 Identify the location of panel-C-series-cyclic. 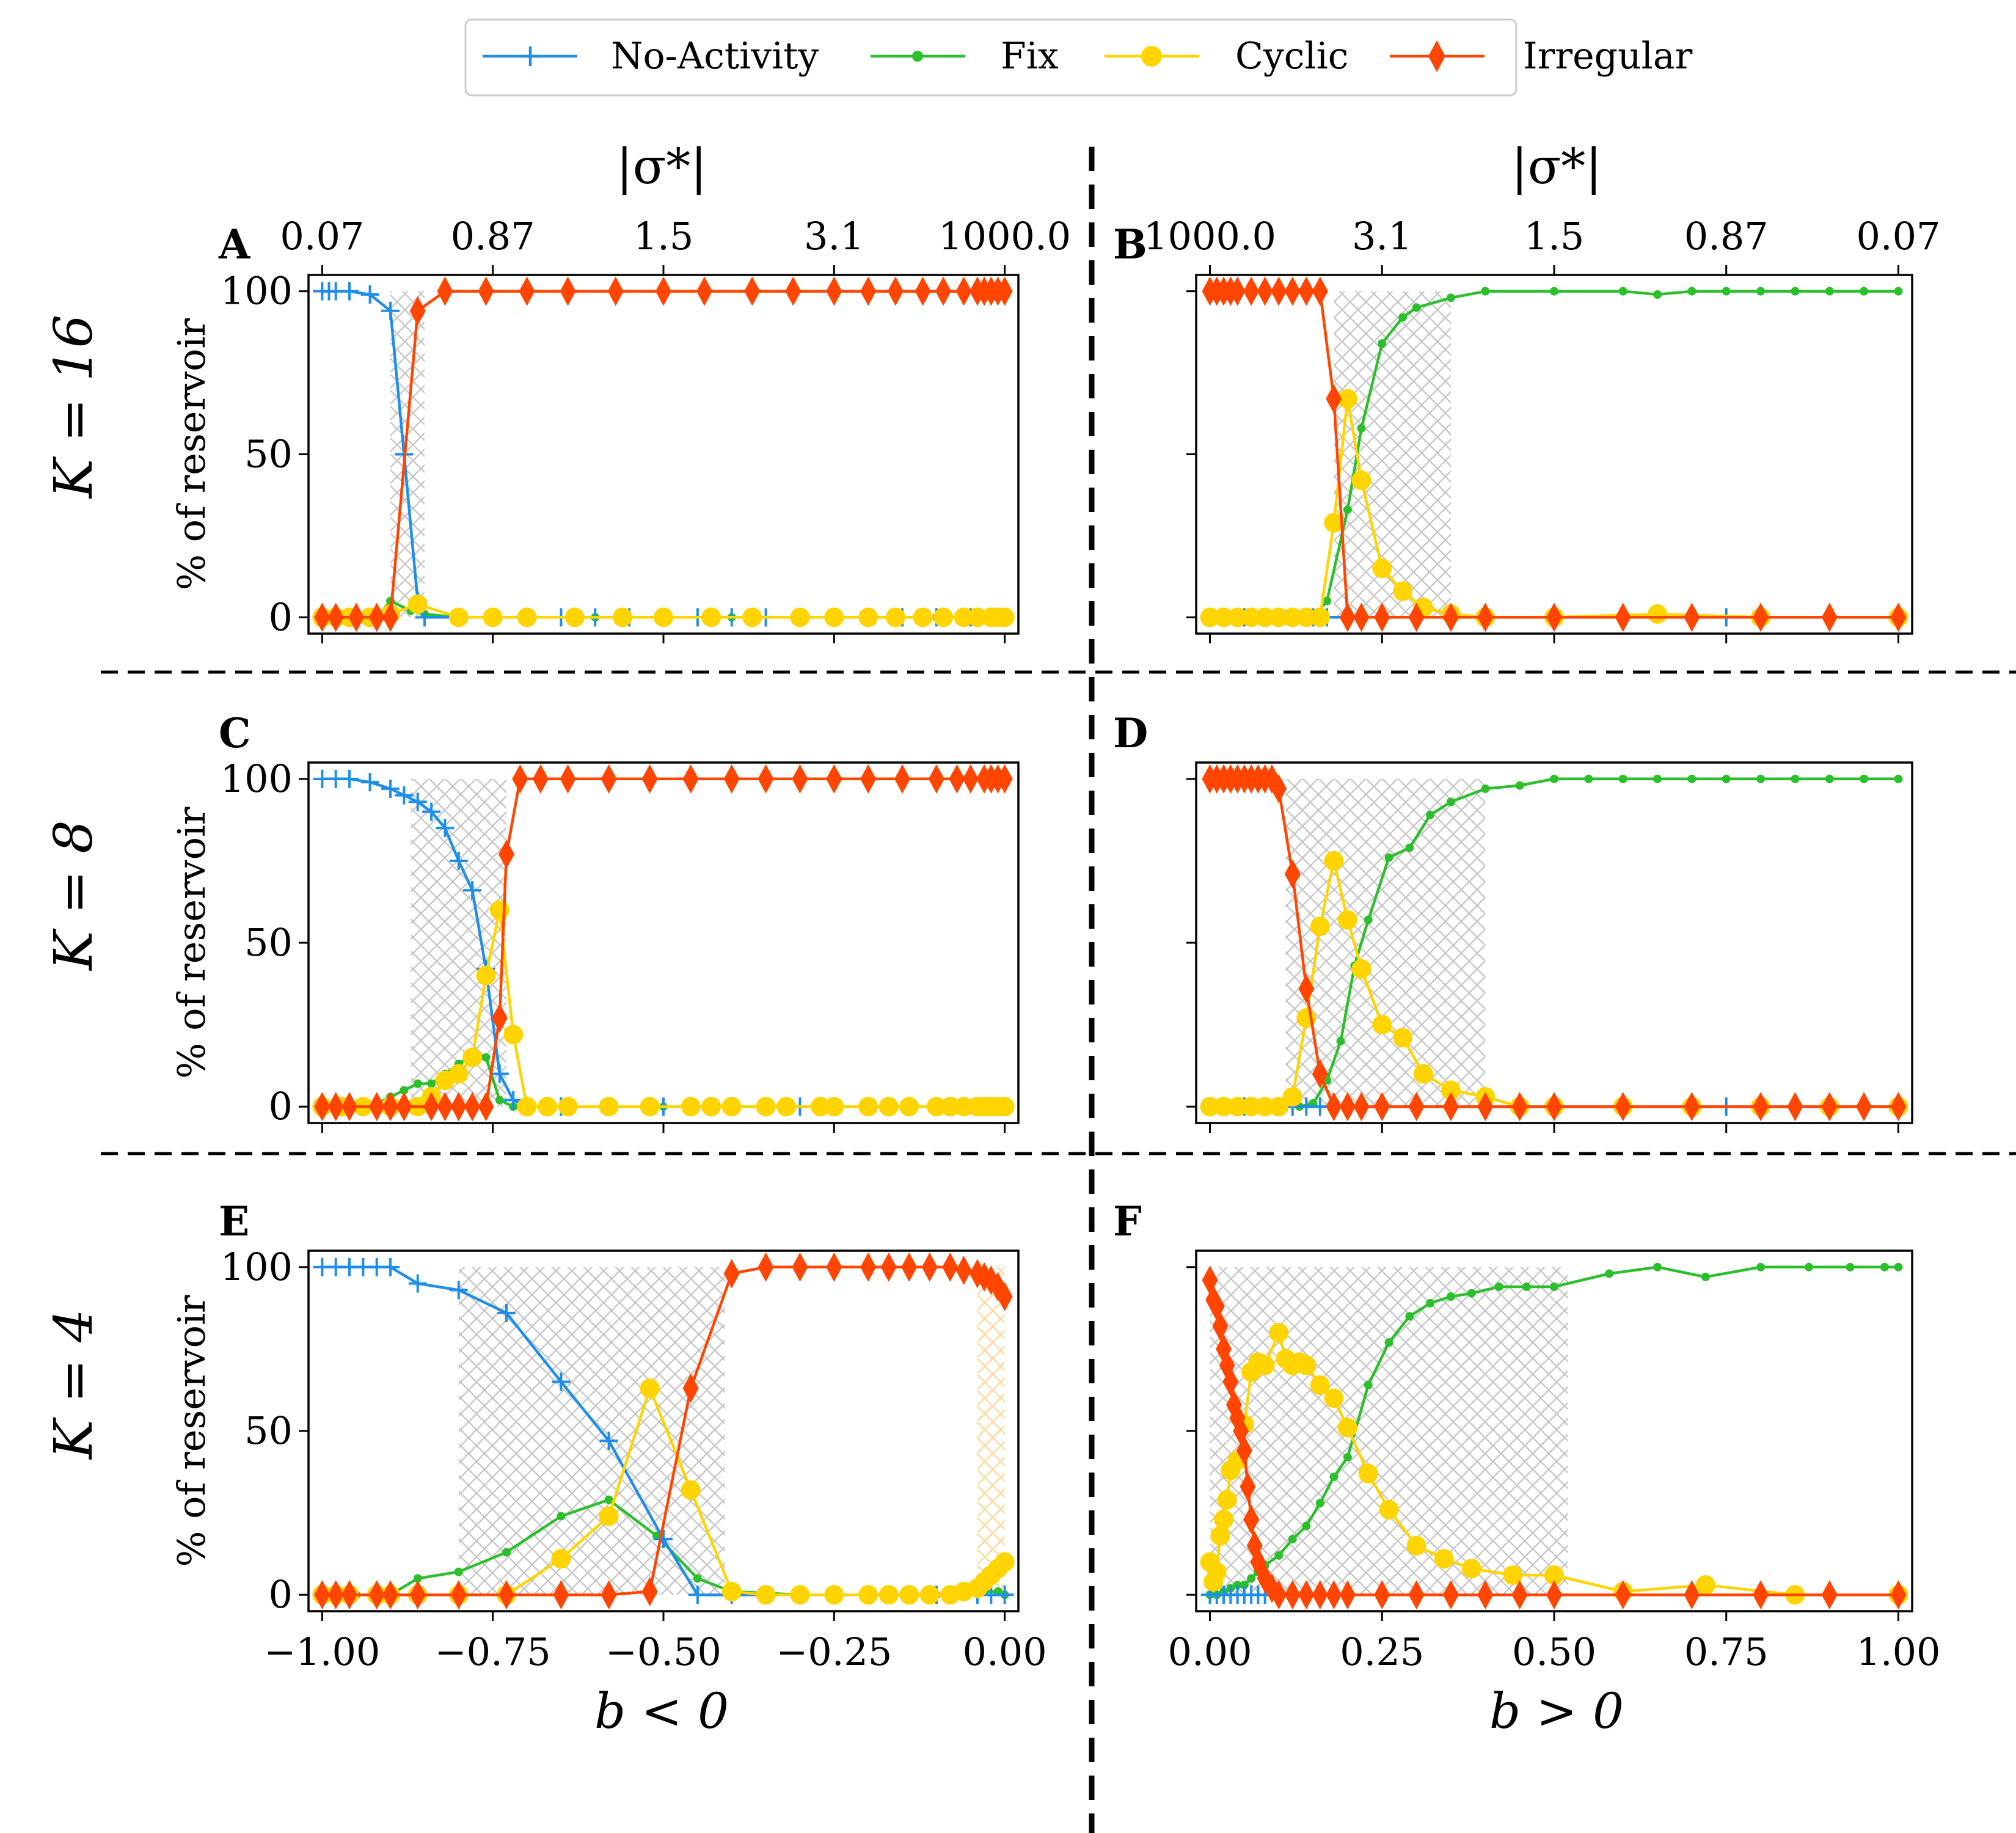
(663, 1008).